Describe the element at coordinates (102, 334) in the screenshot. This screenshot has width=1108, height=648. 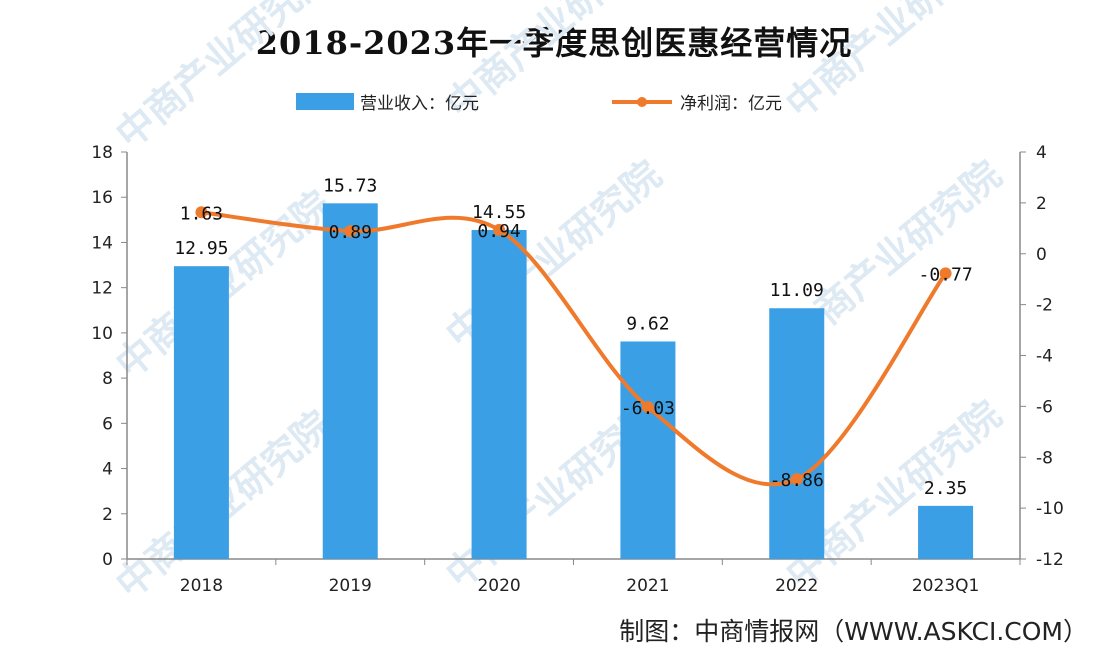
I see `left-axis-tick-label: 10` at that location.